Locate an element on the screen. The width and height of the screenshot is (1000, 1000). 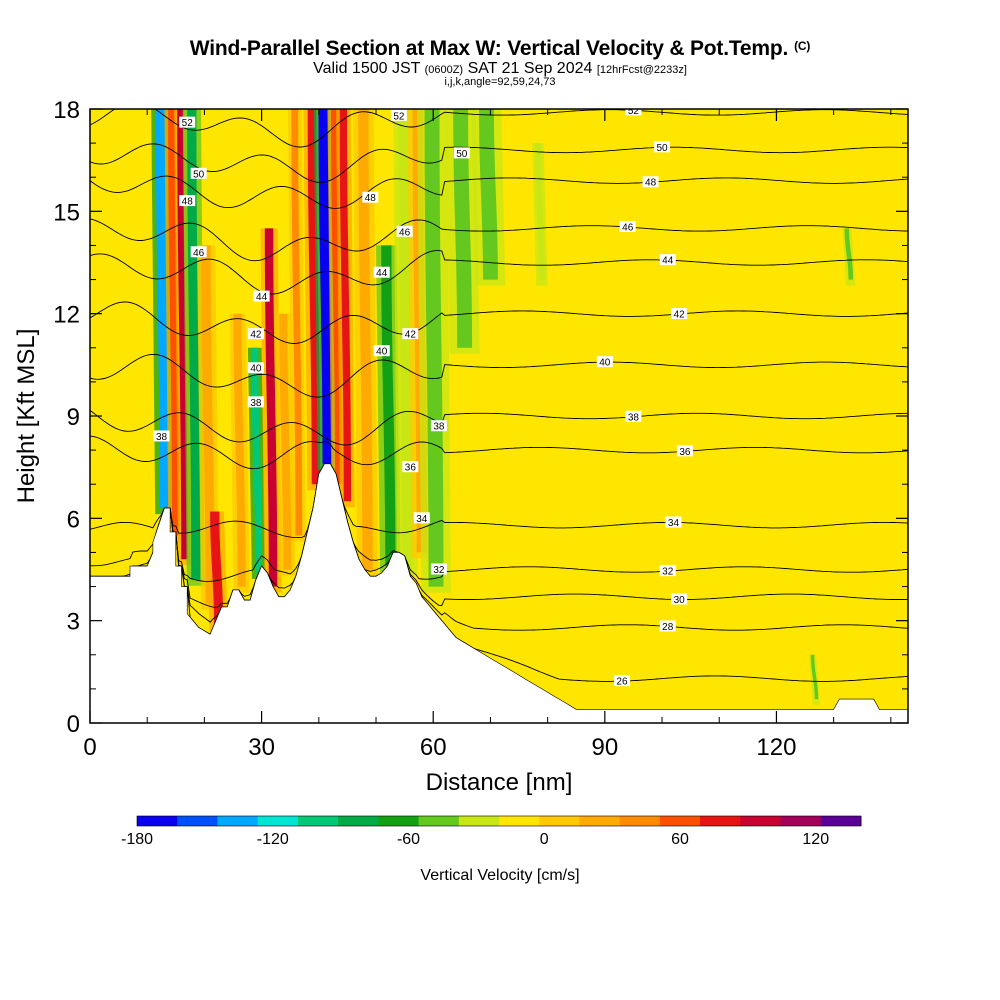
valid-time: Valid 1500 JST is located at coordinates (367, 68).